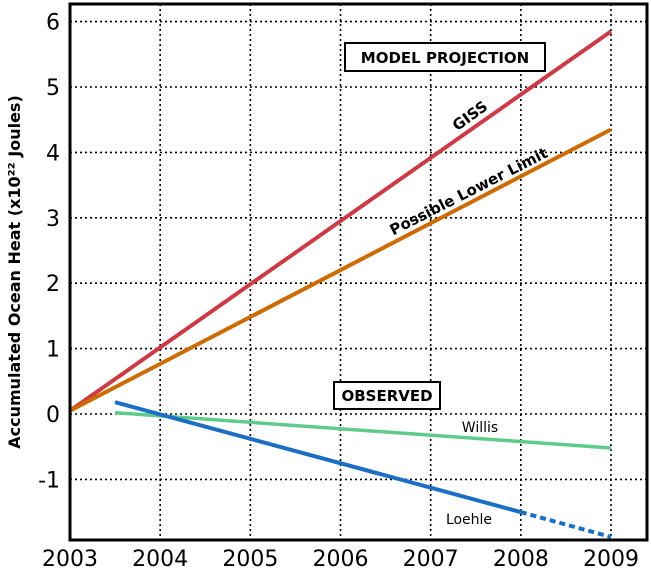 This screenshot has width=651, height=570. Describe the element at coordinates (53, 350) in the screenshot. I see `y-tick-label: 1` at that location.